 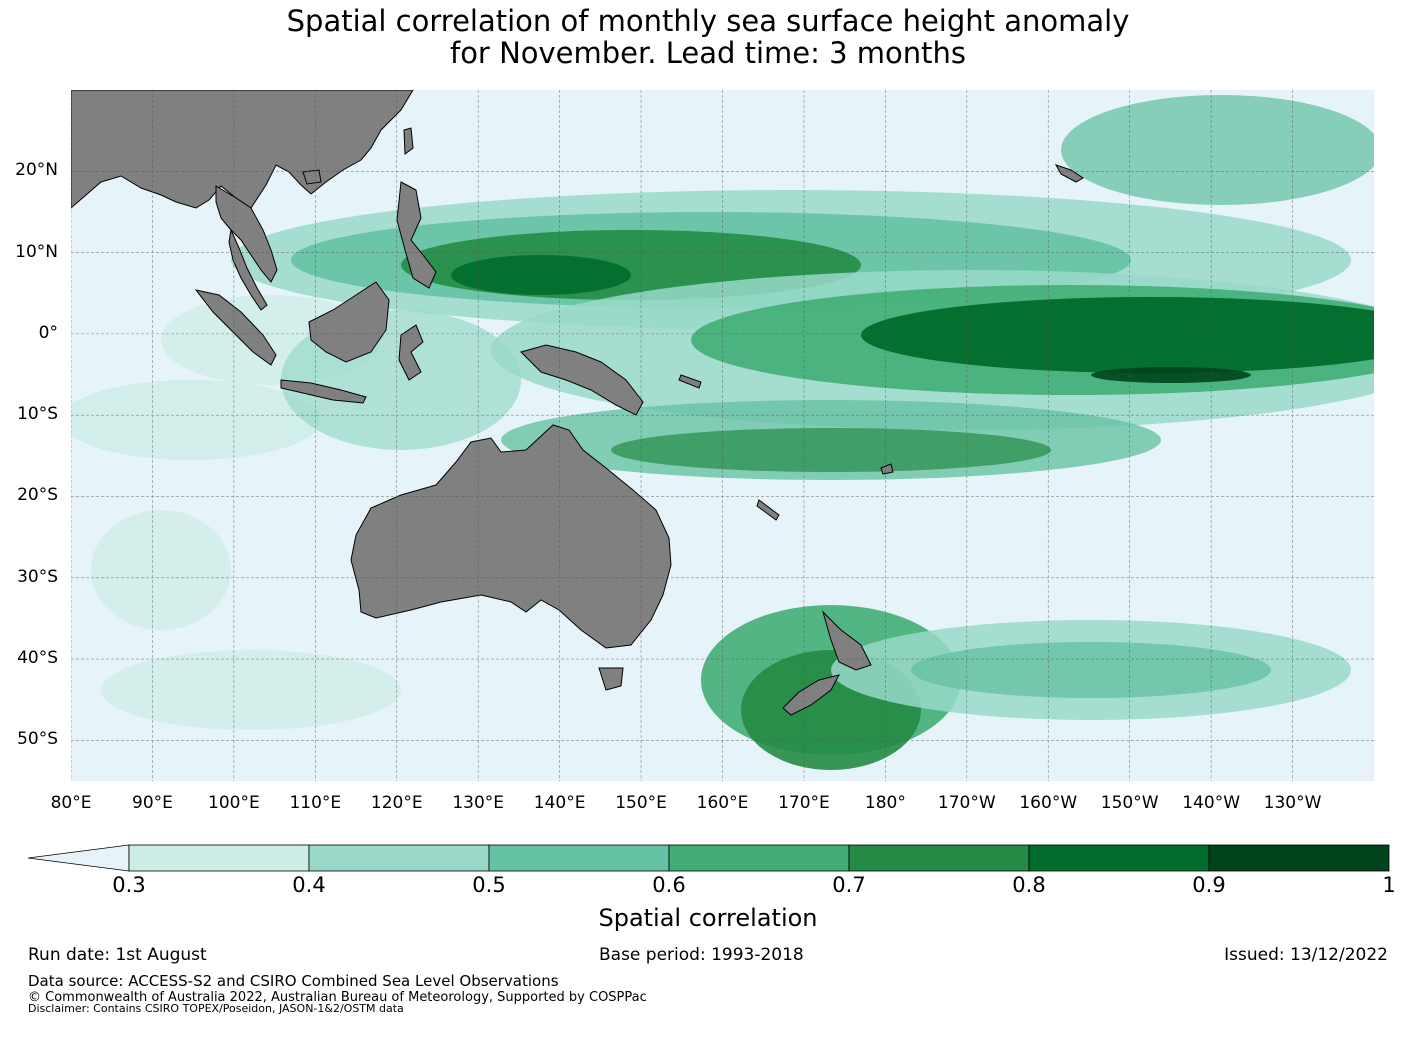 What do you see at coordinates (1029, 885) in the screenshot?
I see `colorbar-tick: 0.8` at bounding box center [1029, 885].